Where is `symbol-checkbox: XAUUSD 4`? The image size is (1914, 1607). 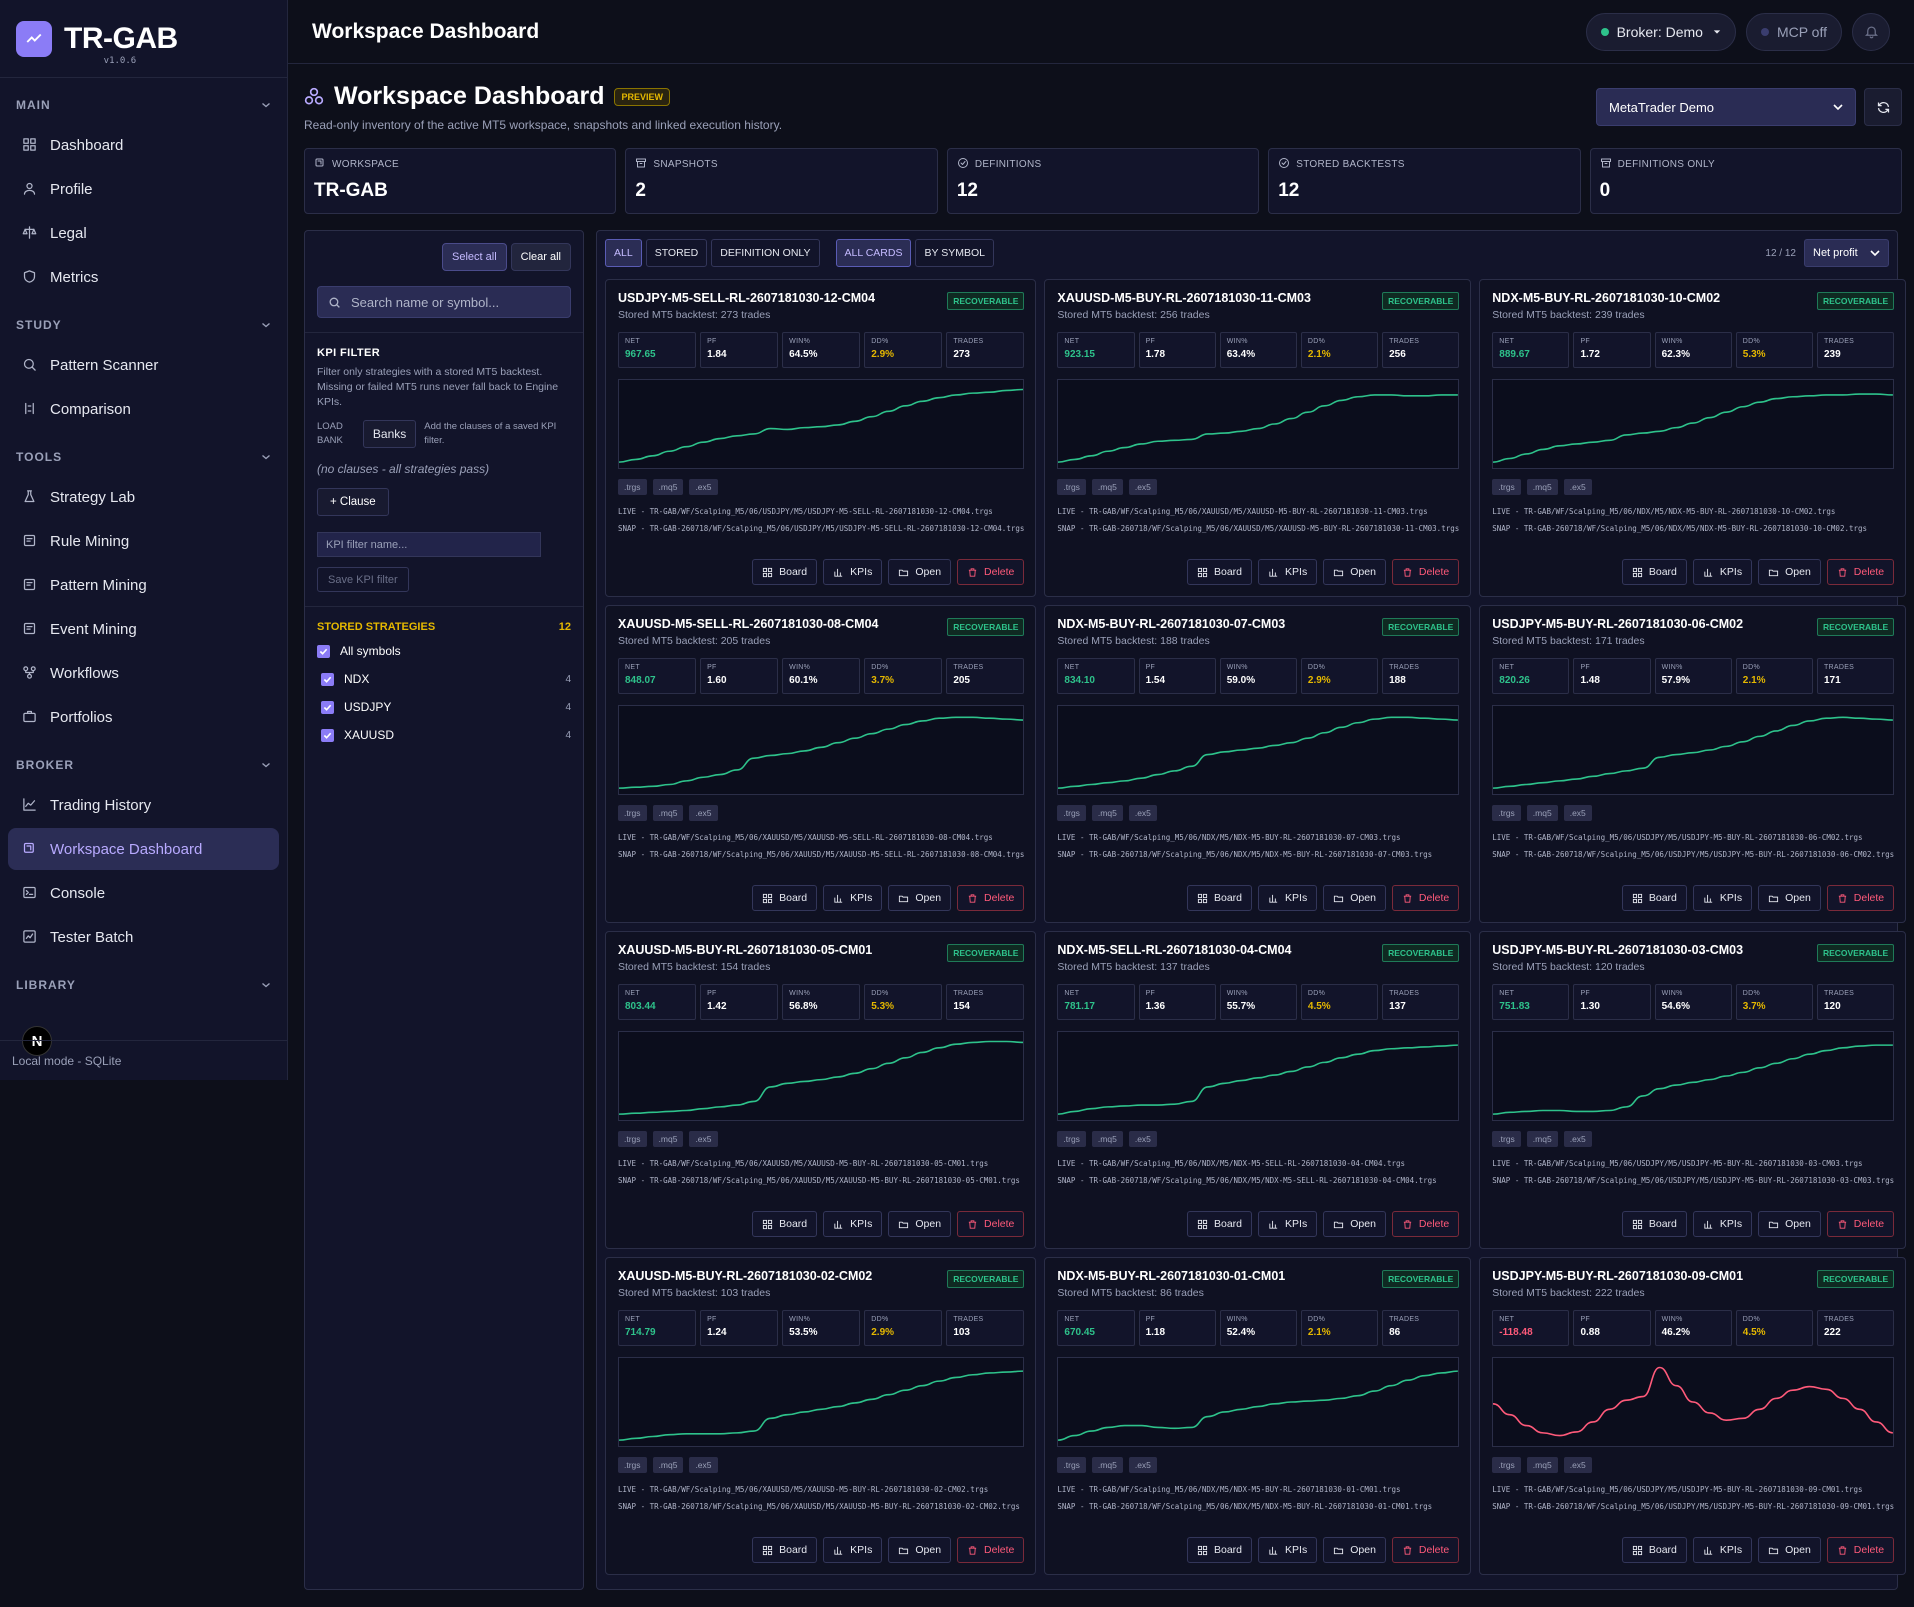
symbol-checkbox: XAUUSD 4 is located at coordinates (444, 735).